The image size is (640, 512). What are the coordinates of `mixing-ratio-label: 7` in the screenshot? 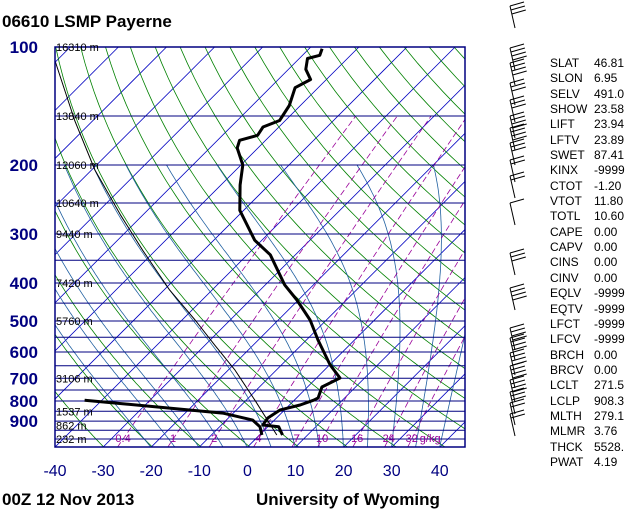 It's located at (297, 439).